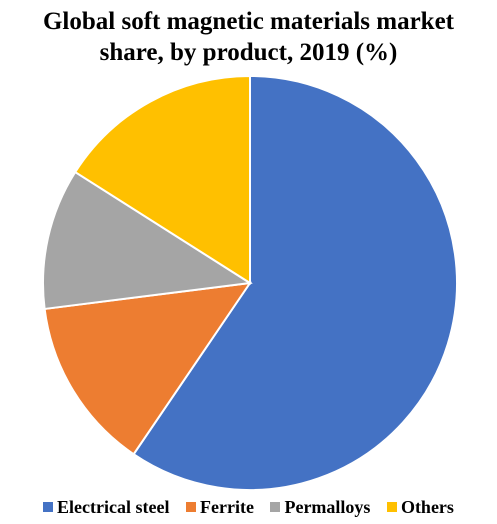 This screenshot has height=524, width=497. I want to click on pie-slice-others, so click(162, 179).